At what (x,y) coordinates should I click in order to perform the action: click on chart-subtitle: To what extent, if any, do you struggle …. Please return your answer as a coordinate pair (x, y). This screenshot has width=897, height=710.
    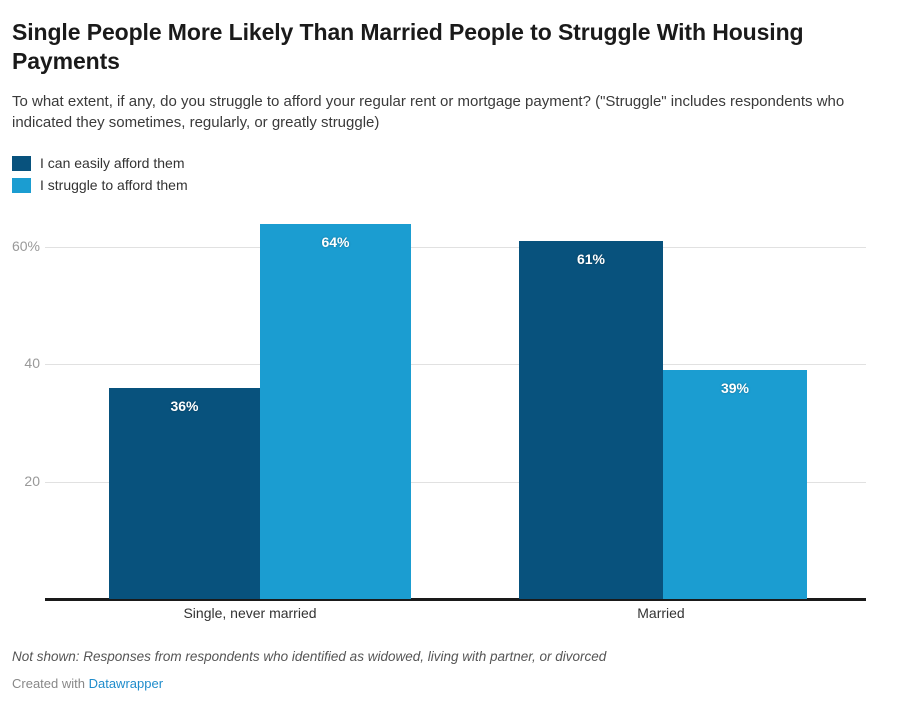
    Looking at the image, I should click on (428, 112).